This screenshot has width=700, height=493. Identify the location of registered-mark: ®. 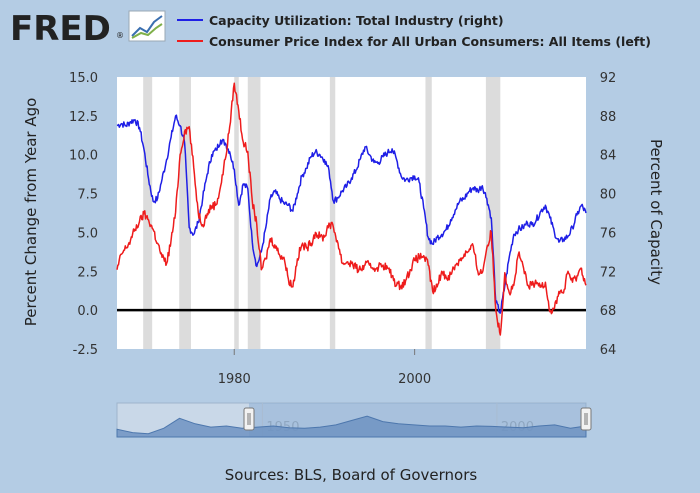
(120, 35).